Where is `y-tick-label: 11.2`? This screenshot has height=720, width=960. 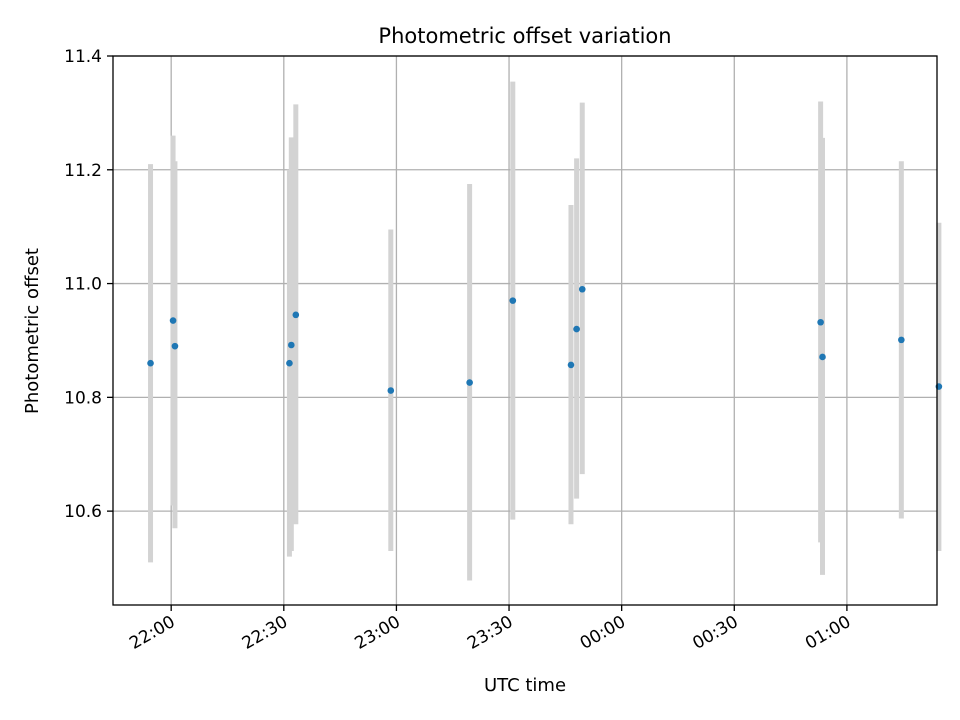
y-tick-label: 11.2 is located at coordinates (83, 171).